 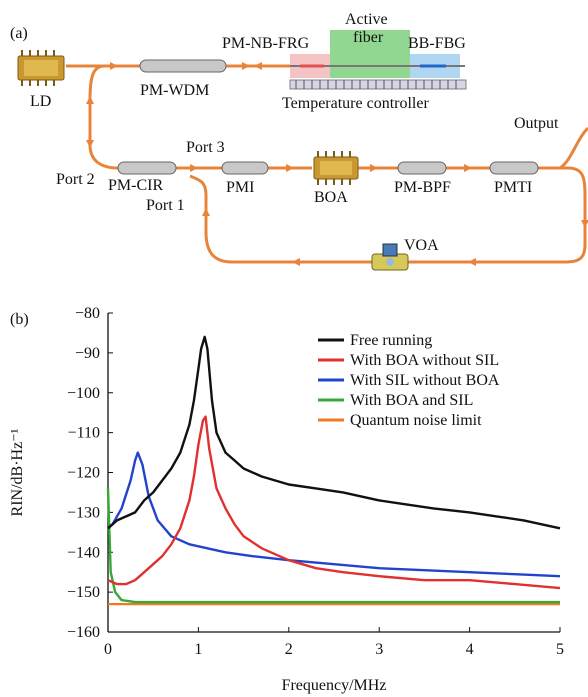 What do you see at coordinates (368, 37) in the screenshot?
I see `active-fiber-label-2: fiber` at bounding box center [368, 37].